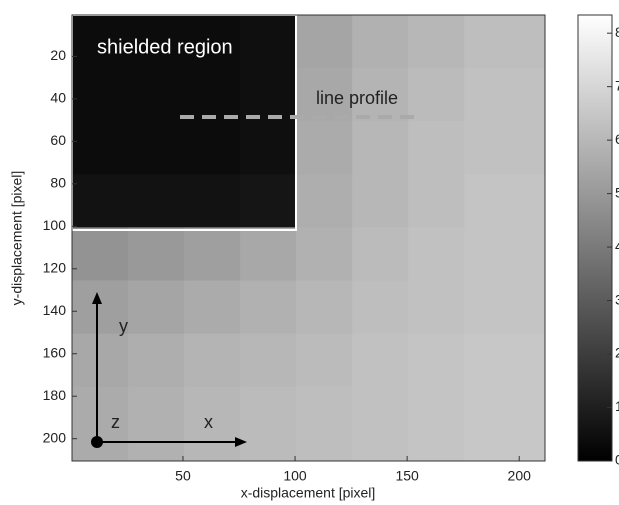 This screenshot has width=619, height=505. What do you see at coordinates (55, 267) in the screenshot?
I see `y-tick-label: 120` at bounding box center [55, 267].